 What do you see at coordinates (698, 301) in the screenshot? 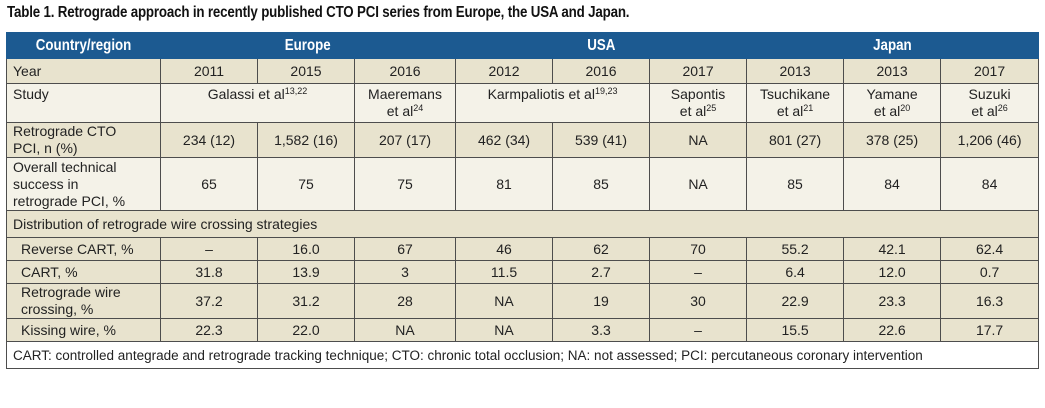
I see `cell: 30` at bounding box center [698, 301].